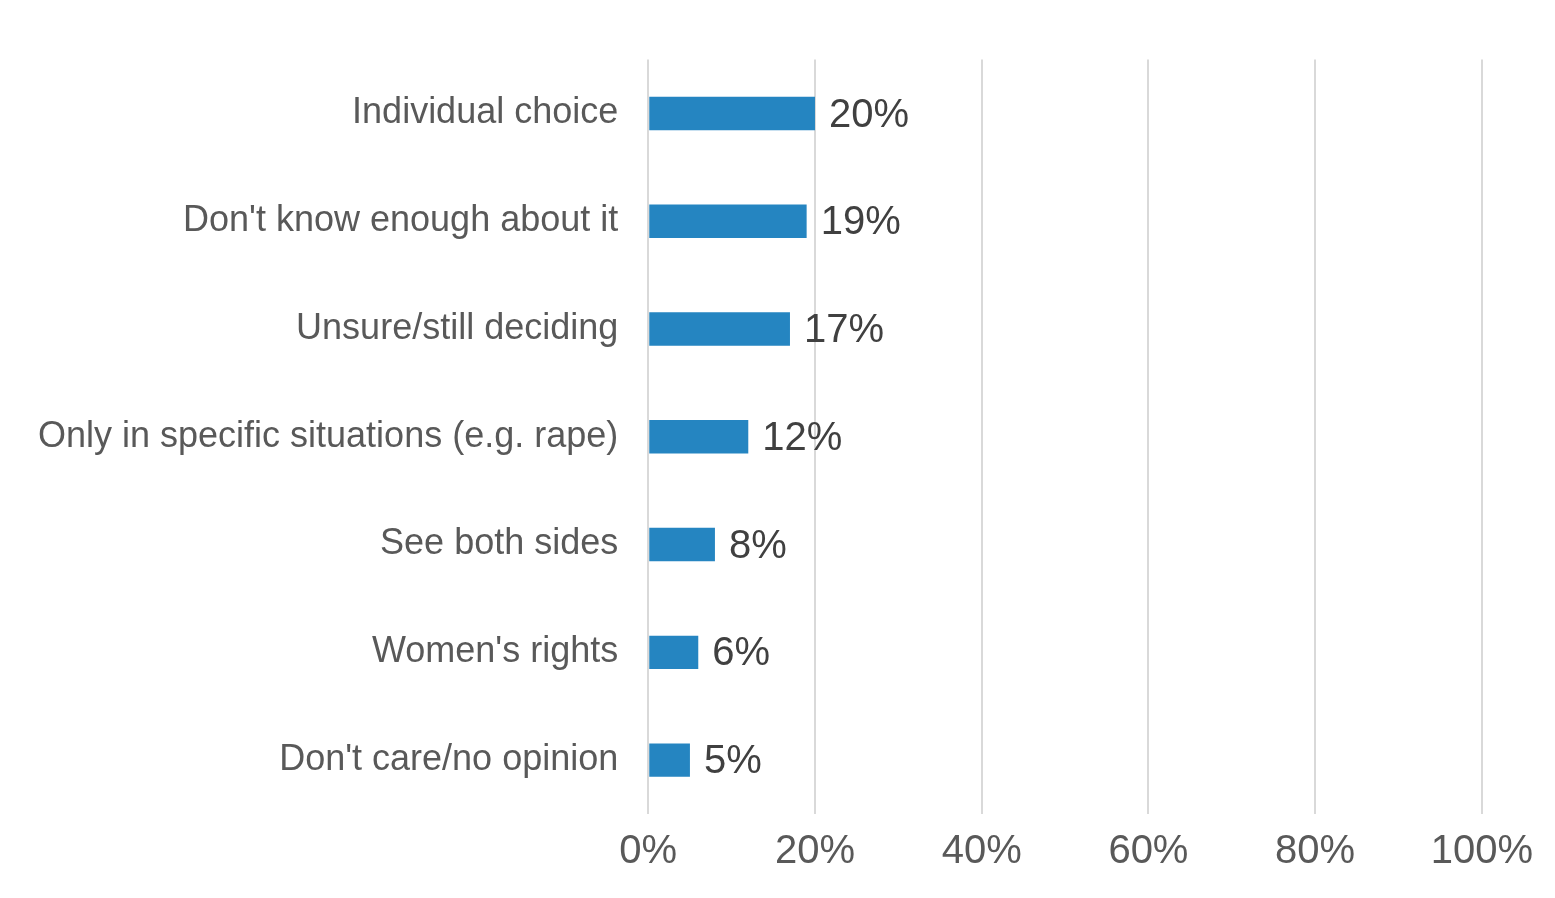 The height and width of the screenshot is (898, 1555). What do you see at coordinates (648, 849) in the screenshot?
I see `x-tick-label: 0%` at bounding box center [648, 849].